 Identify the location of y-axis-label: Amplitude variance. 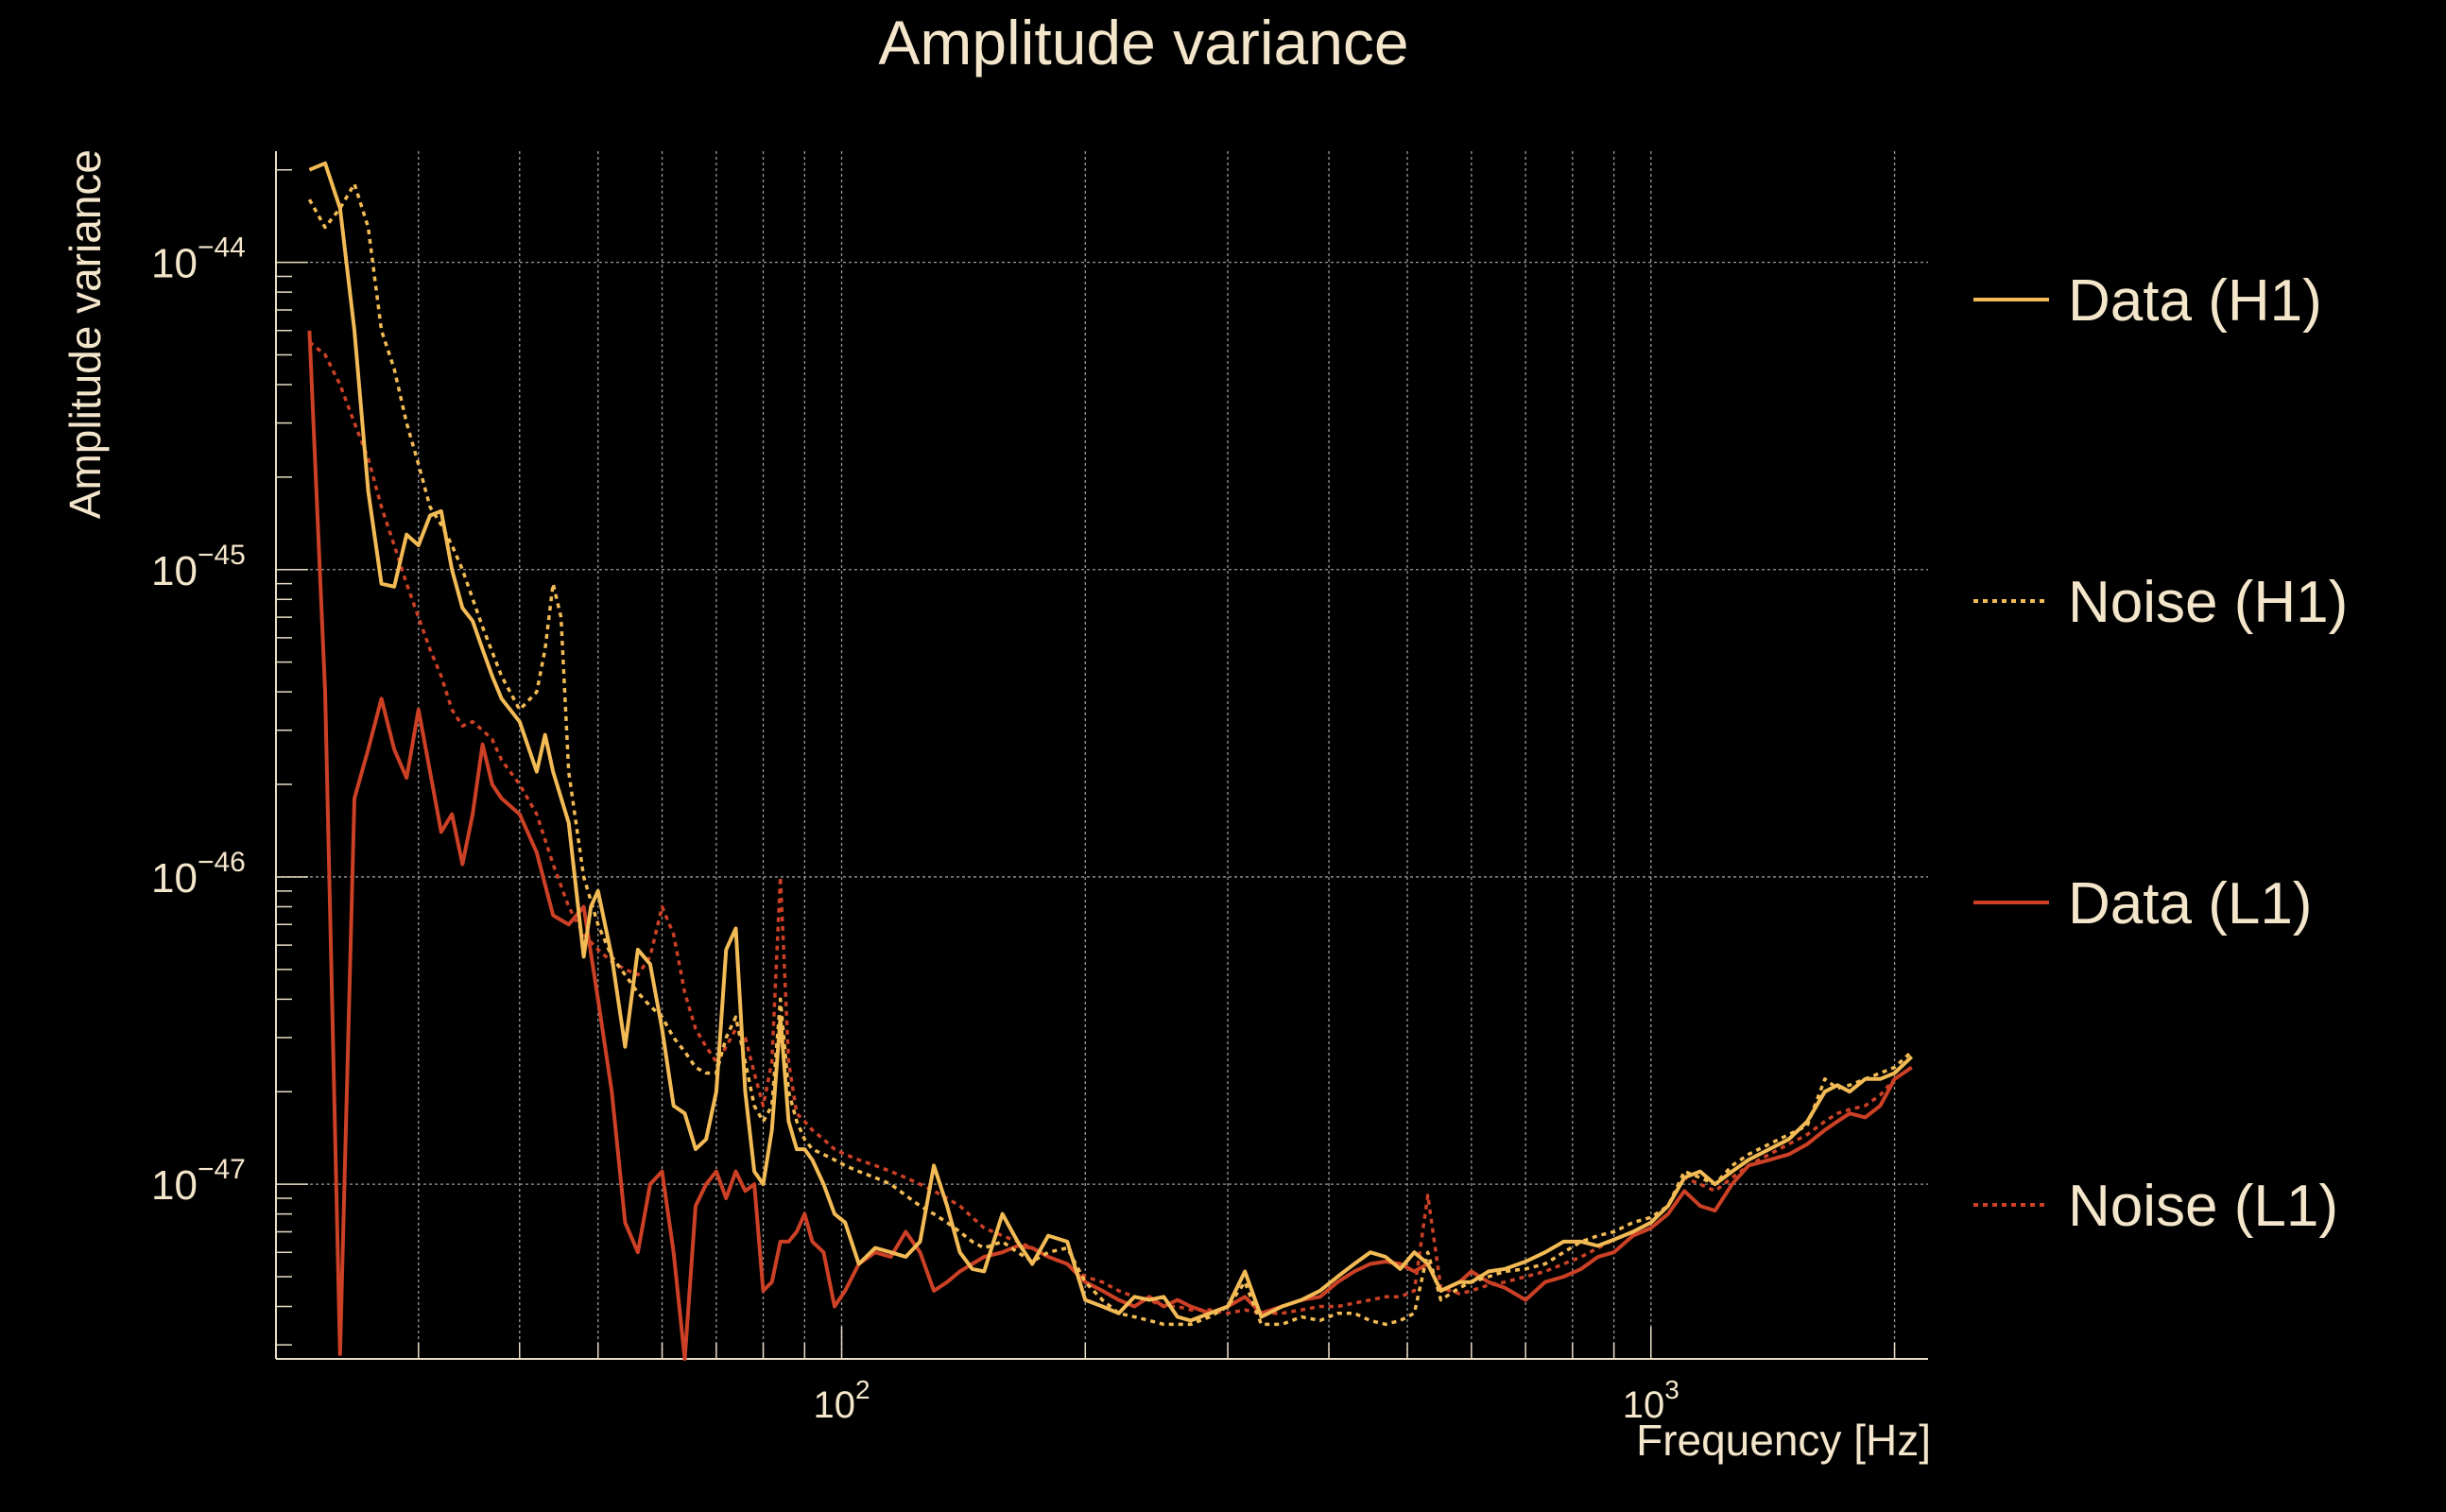
(85, 334).